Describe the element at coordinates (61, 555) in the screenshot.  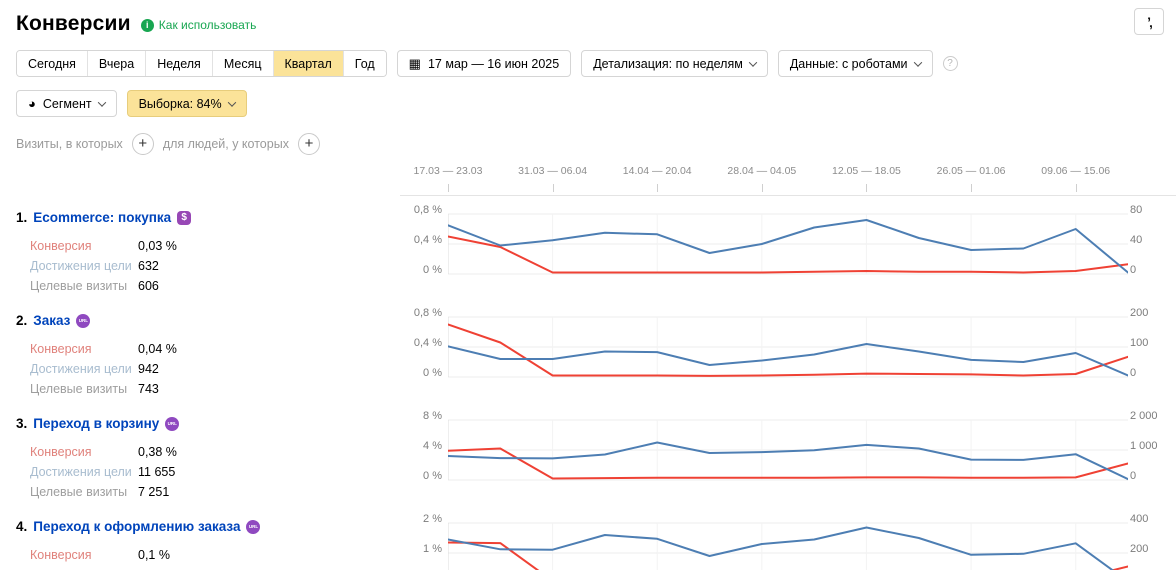
I see `metric-label: Конверсия` at that location.